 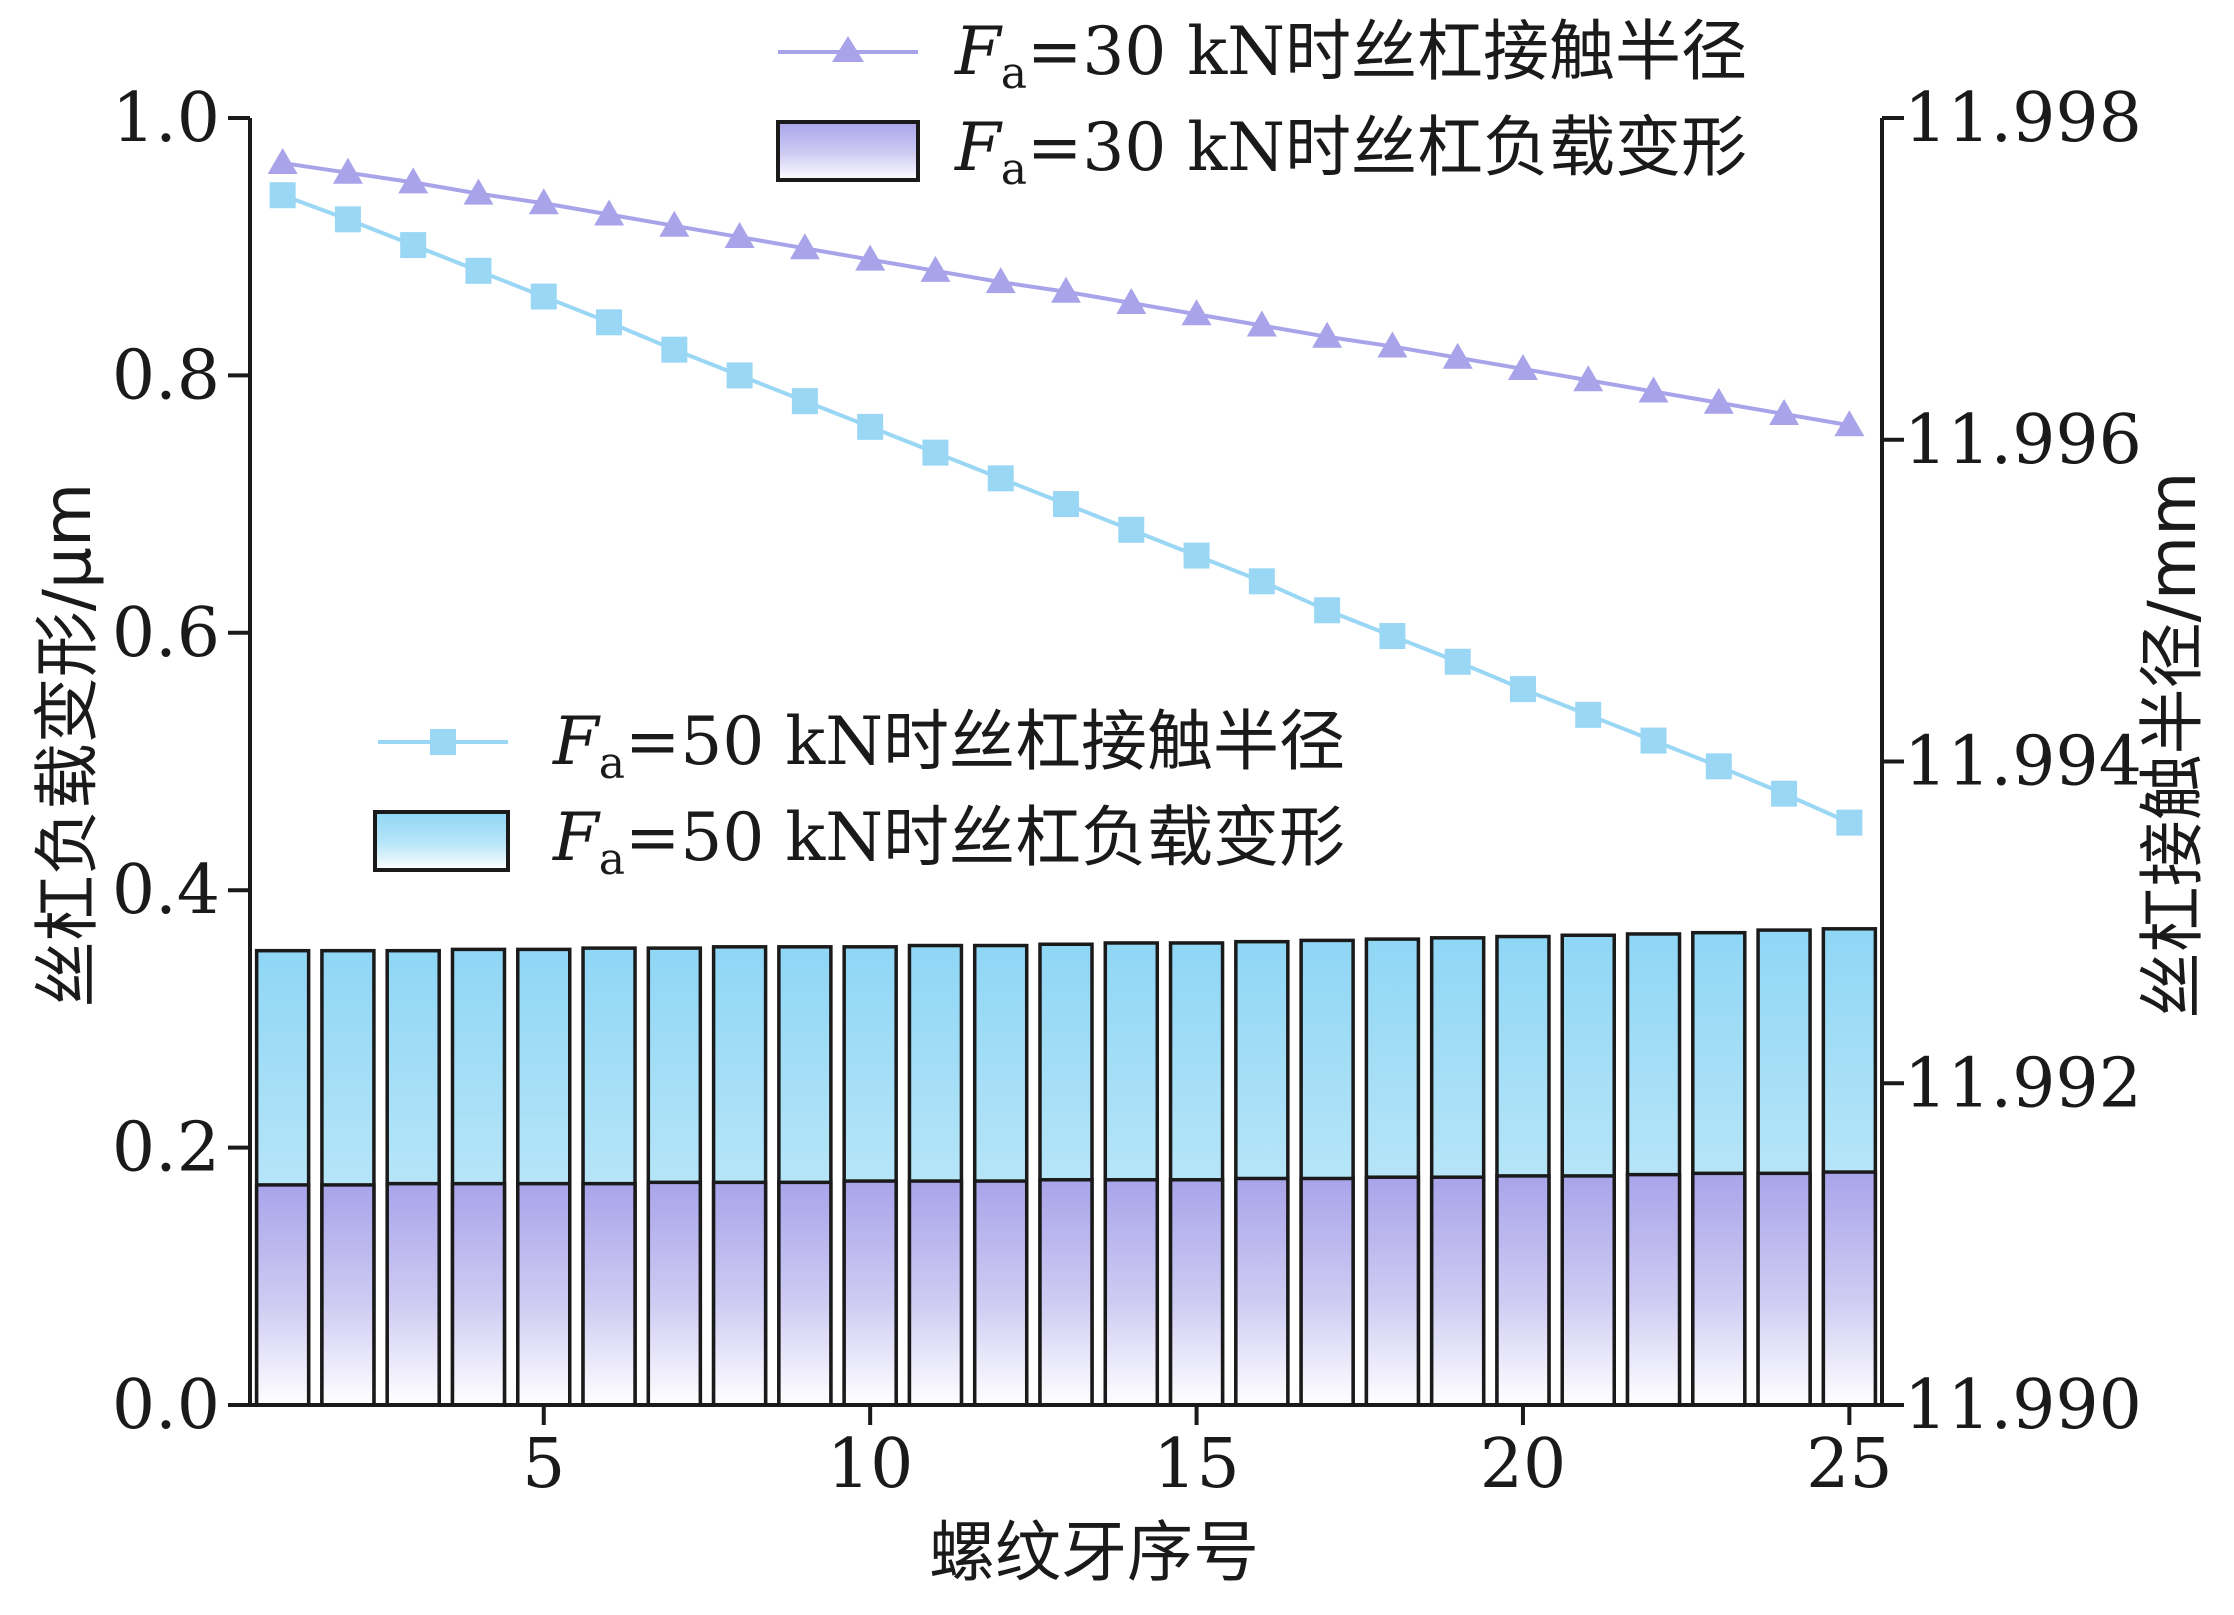 What do you see at coordinates (166, 375) in the screenshot?
I see `y-left-tick-label: 0.8` at bounding box center [166, 375].